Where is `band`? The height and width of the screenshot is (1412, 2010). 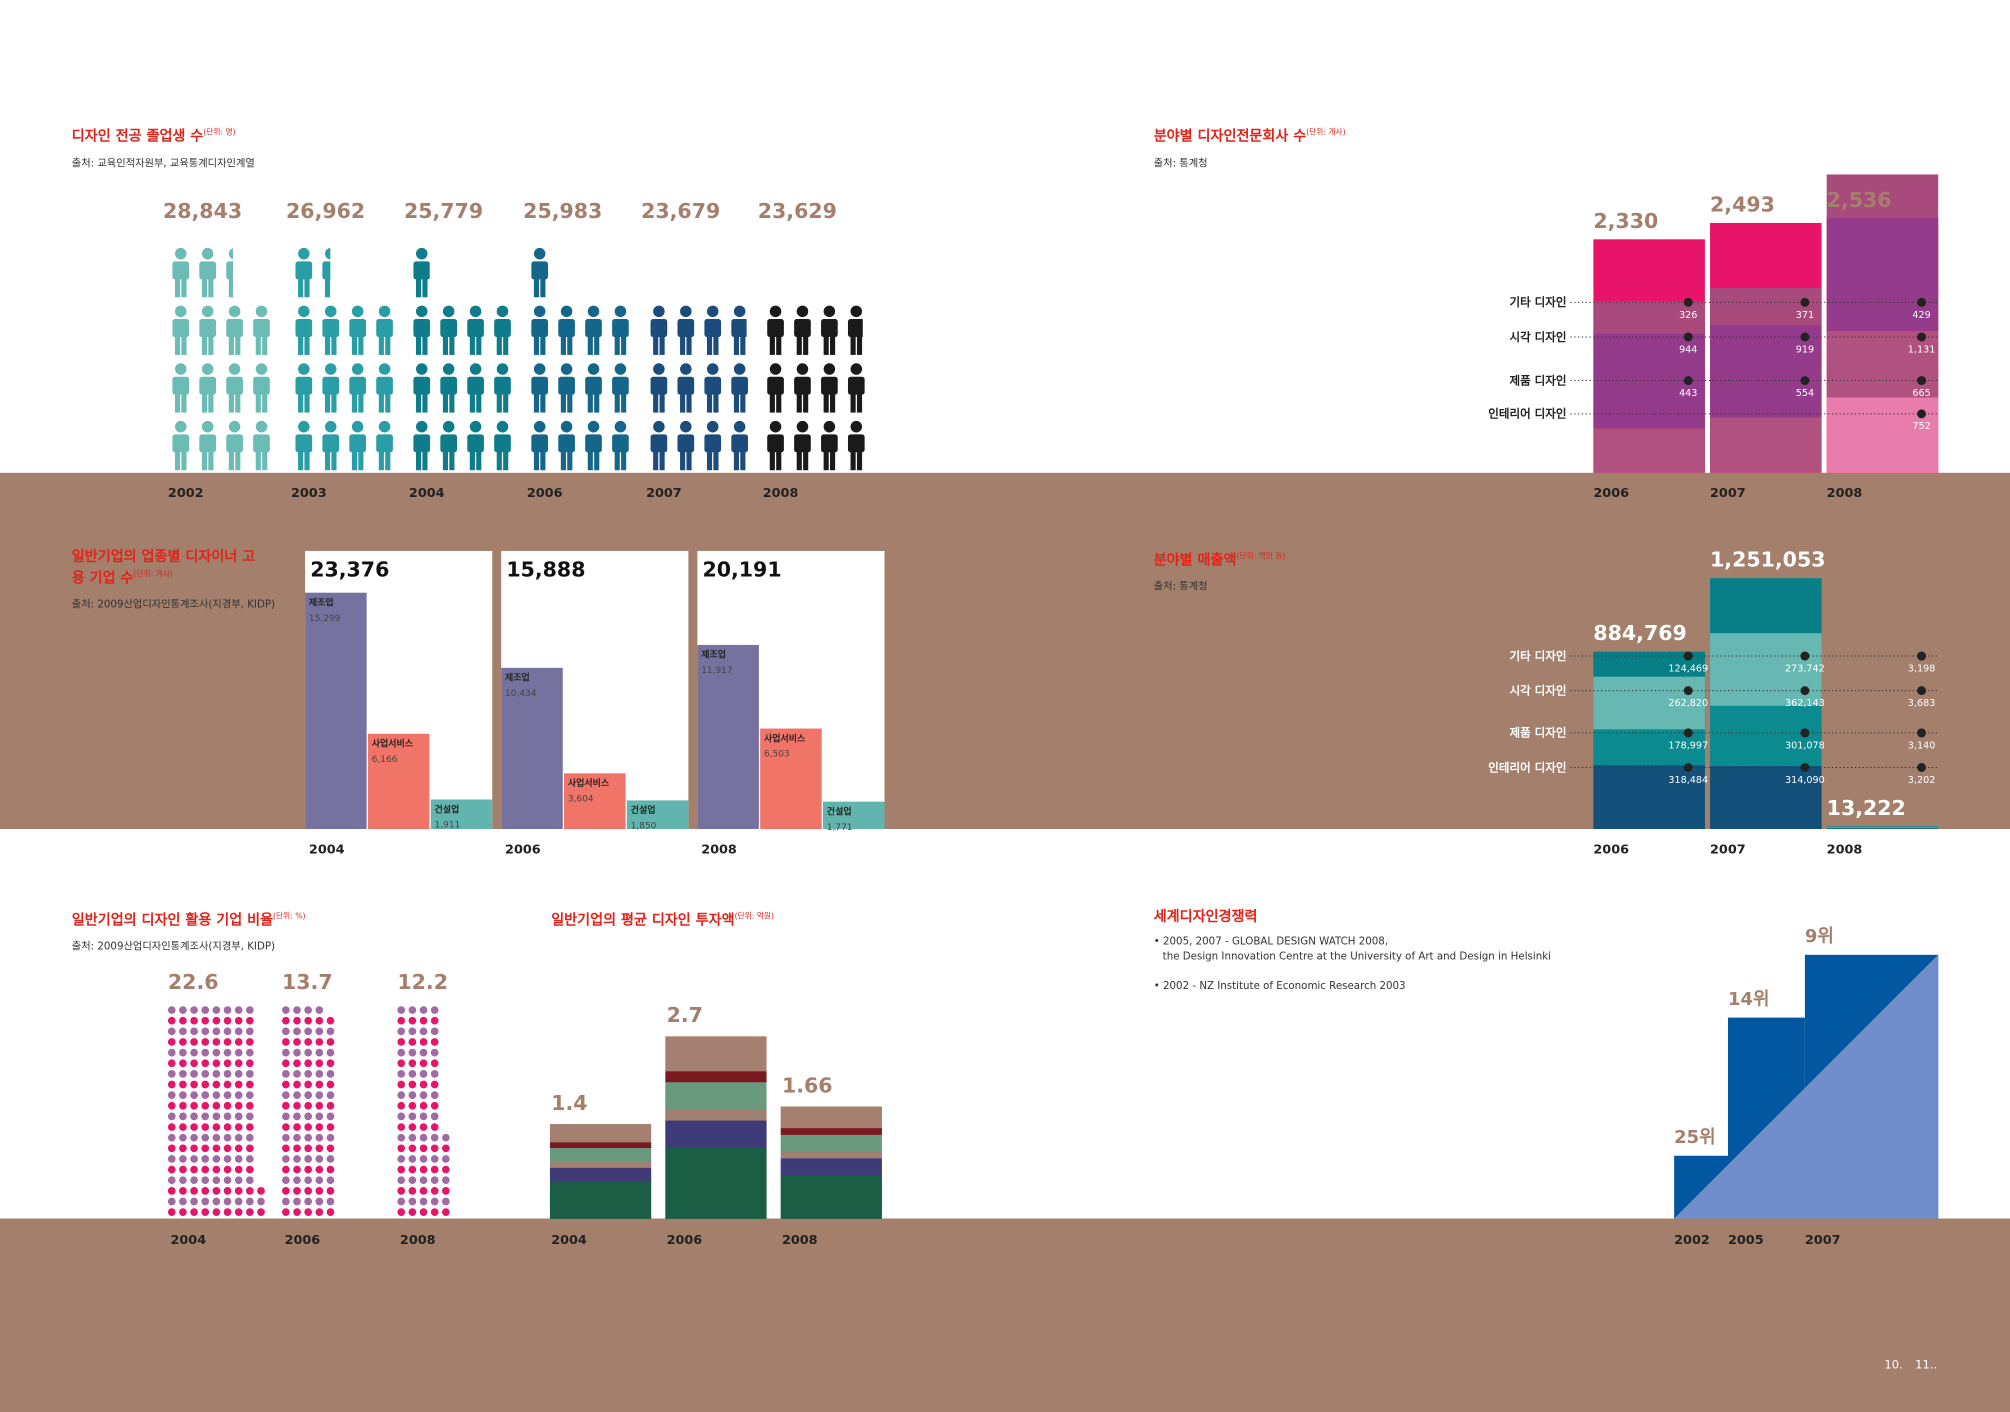
band is located at coordinates (1005, 1315).